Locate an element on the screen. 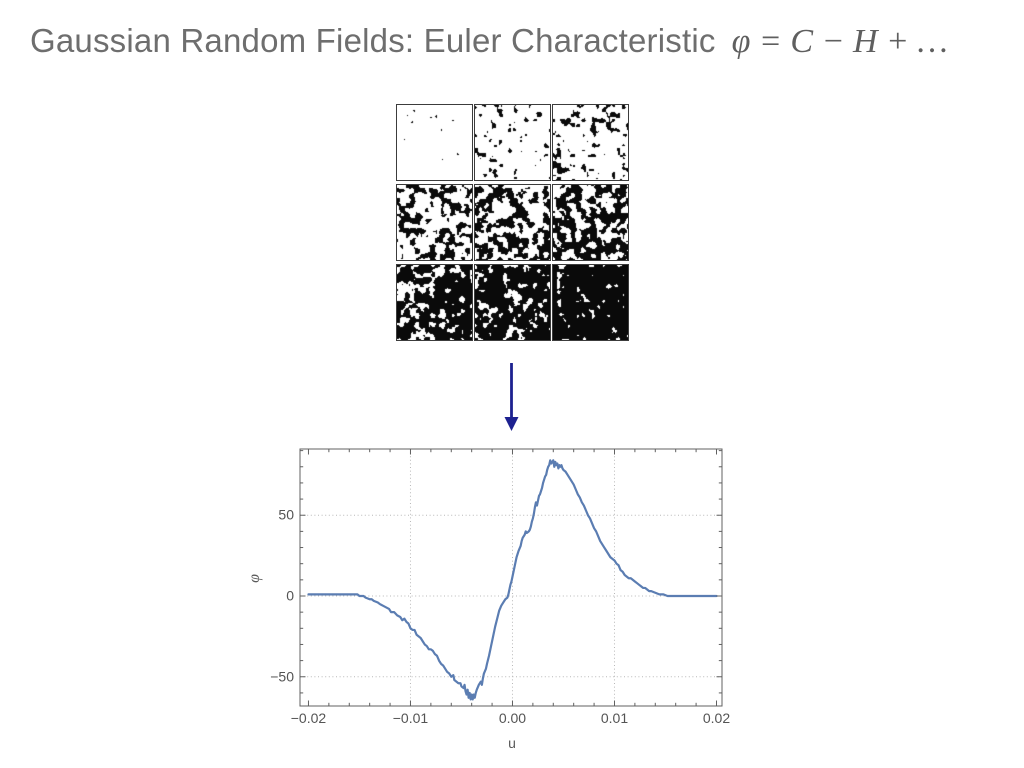 Image resolution: width=1024 pixels, height=768 pixels. down-arrow-icon is located at coordinates (511, 397).